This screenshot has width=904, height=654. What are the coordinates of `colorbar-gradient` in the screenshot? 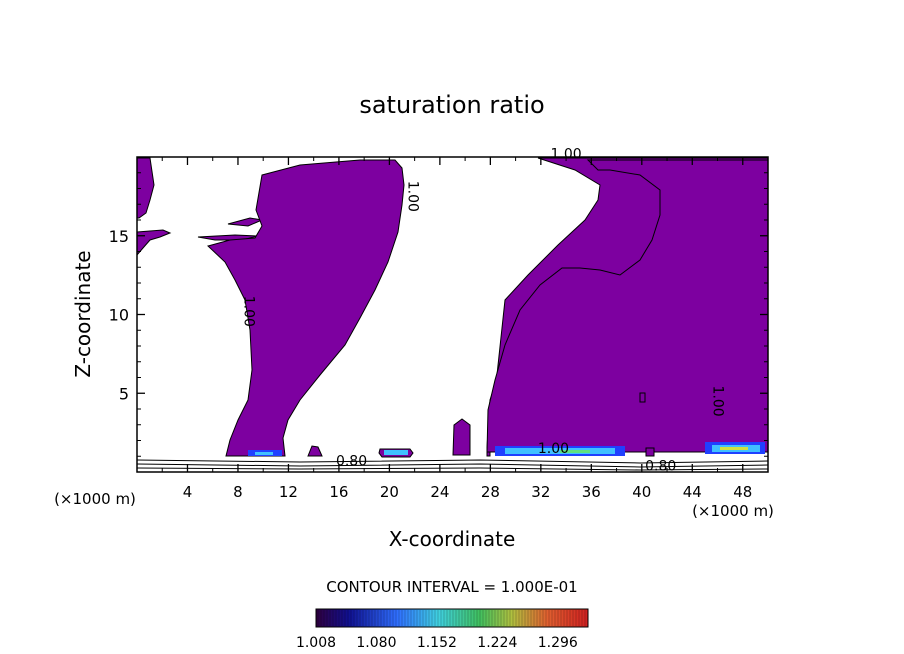 It's located at (452, 618).